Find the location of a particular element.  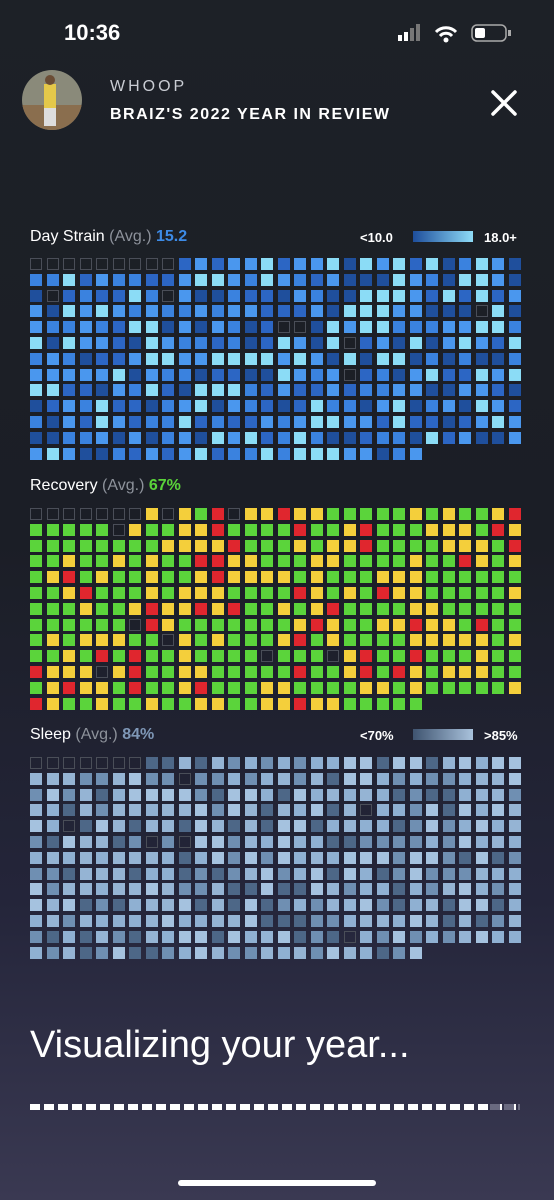

label: Sleep is located at coordinates (50, 734).